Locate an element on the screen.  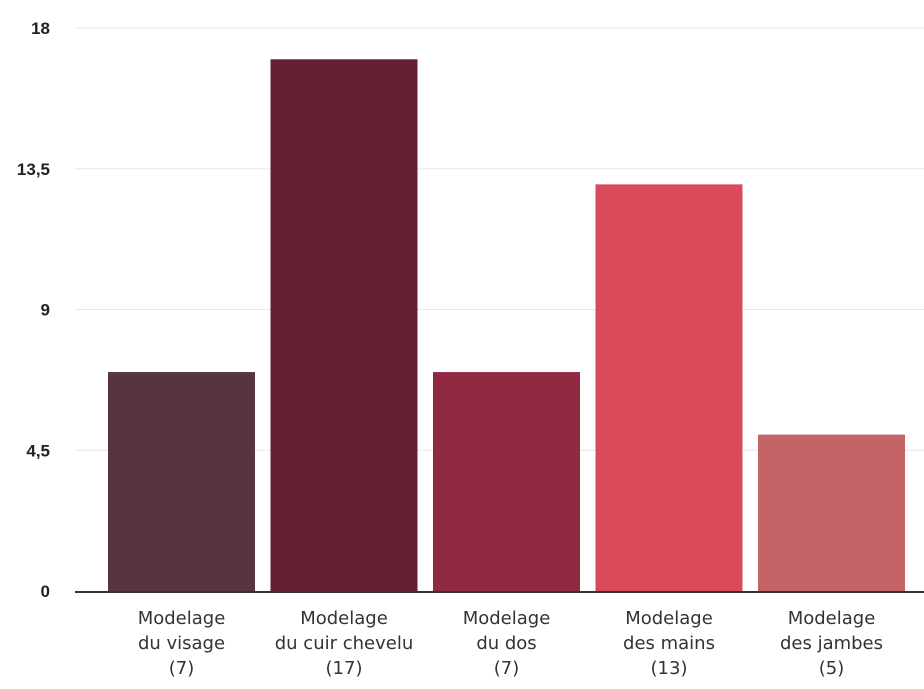
x-tick-label: Modelage du cuir chevelu (17) is located at coordinates (344, 643).